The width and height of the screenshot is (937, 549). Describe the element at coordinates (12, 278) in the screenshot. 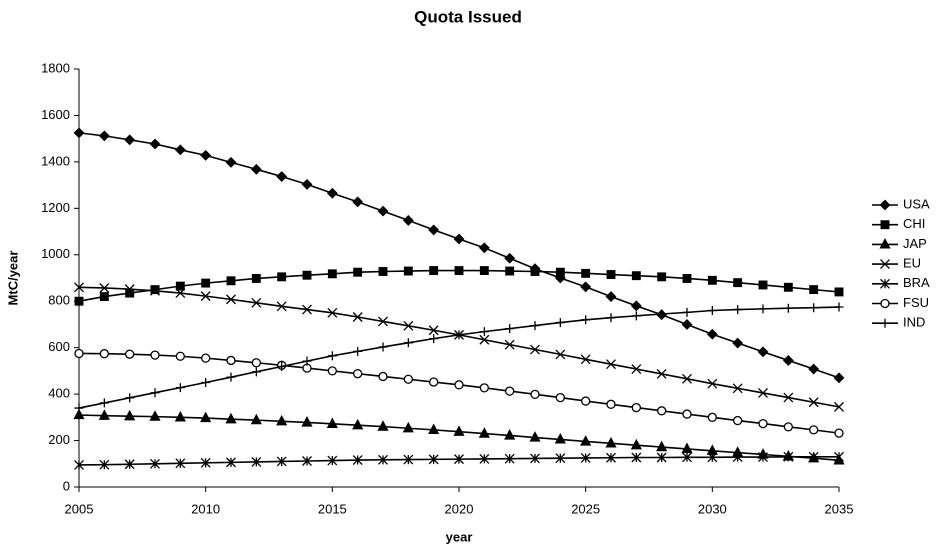

I see `y-axis-title: MtC/year` at that location.